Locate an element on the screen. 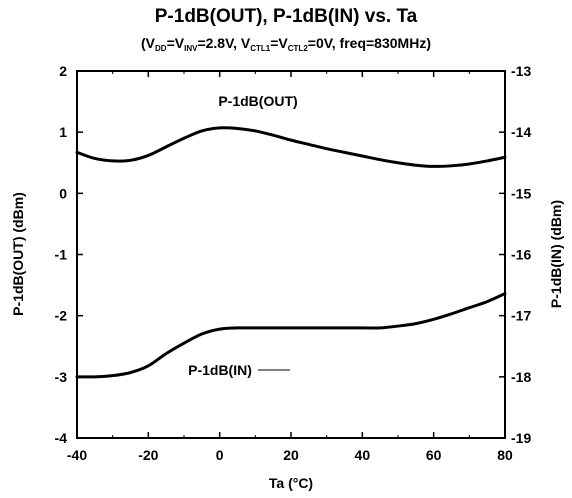 The image size is (572, 498). series-label-in: P-1dB(IN) is located at coordinates (220, 370).